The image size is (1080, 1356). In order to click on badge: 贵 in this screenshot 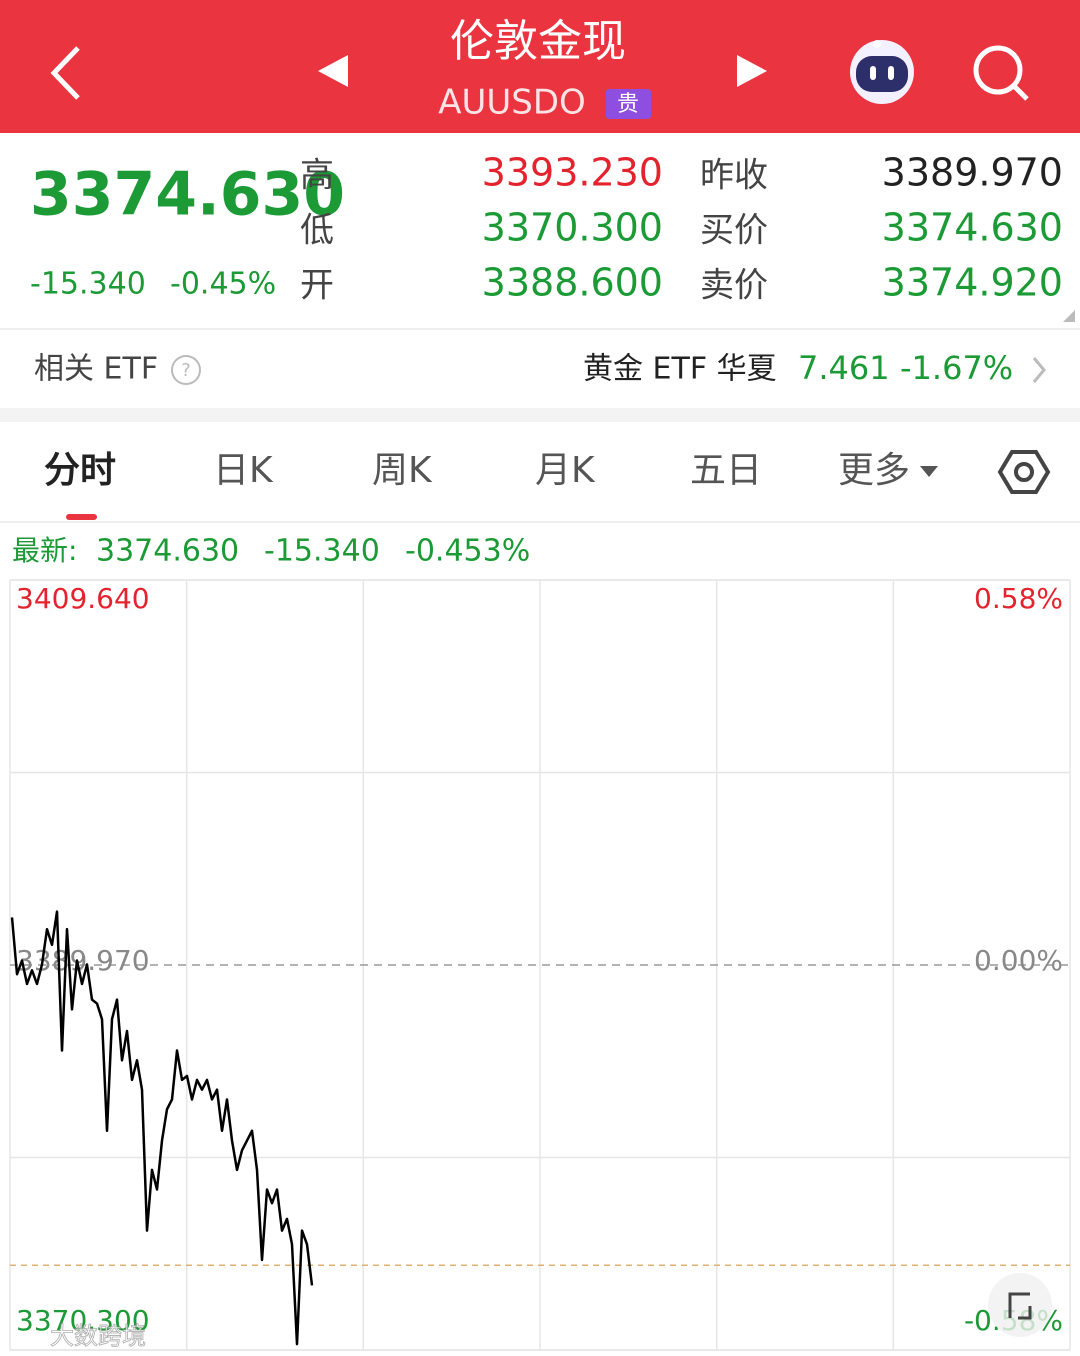, I will do `click(628, 104)`.